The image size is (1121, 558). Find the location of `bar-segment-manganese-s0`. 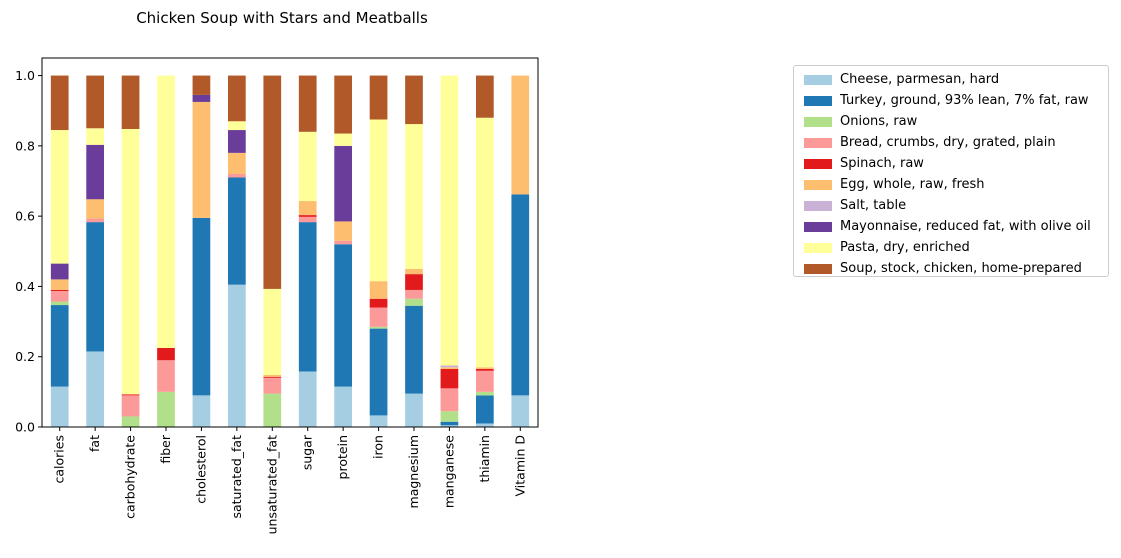

bar-segment-manganese-s0 is located at coordinates (449, 426).